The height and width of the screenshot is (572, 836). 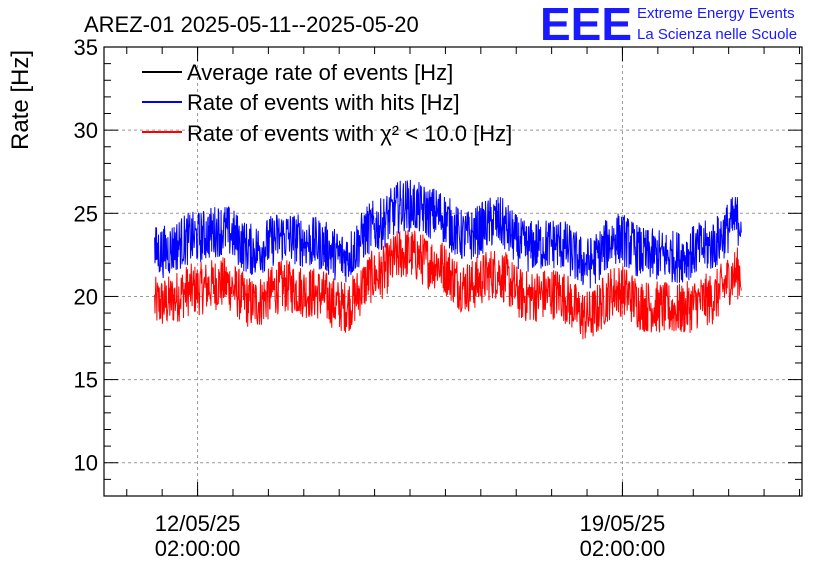 I want to click on x-tick-label-date: 12/05/25, so click(x=198, y=523).